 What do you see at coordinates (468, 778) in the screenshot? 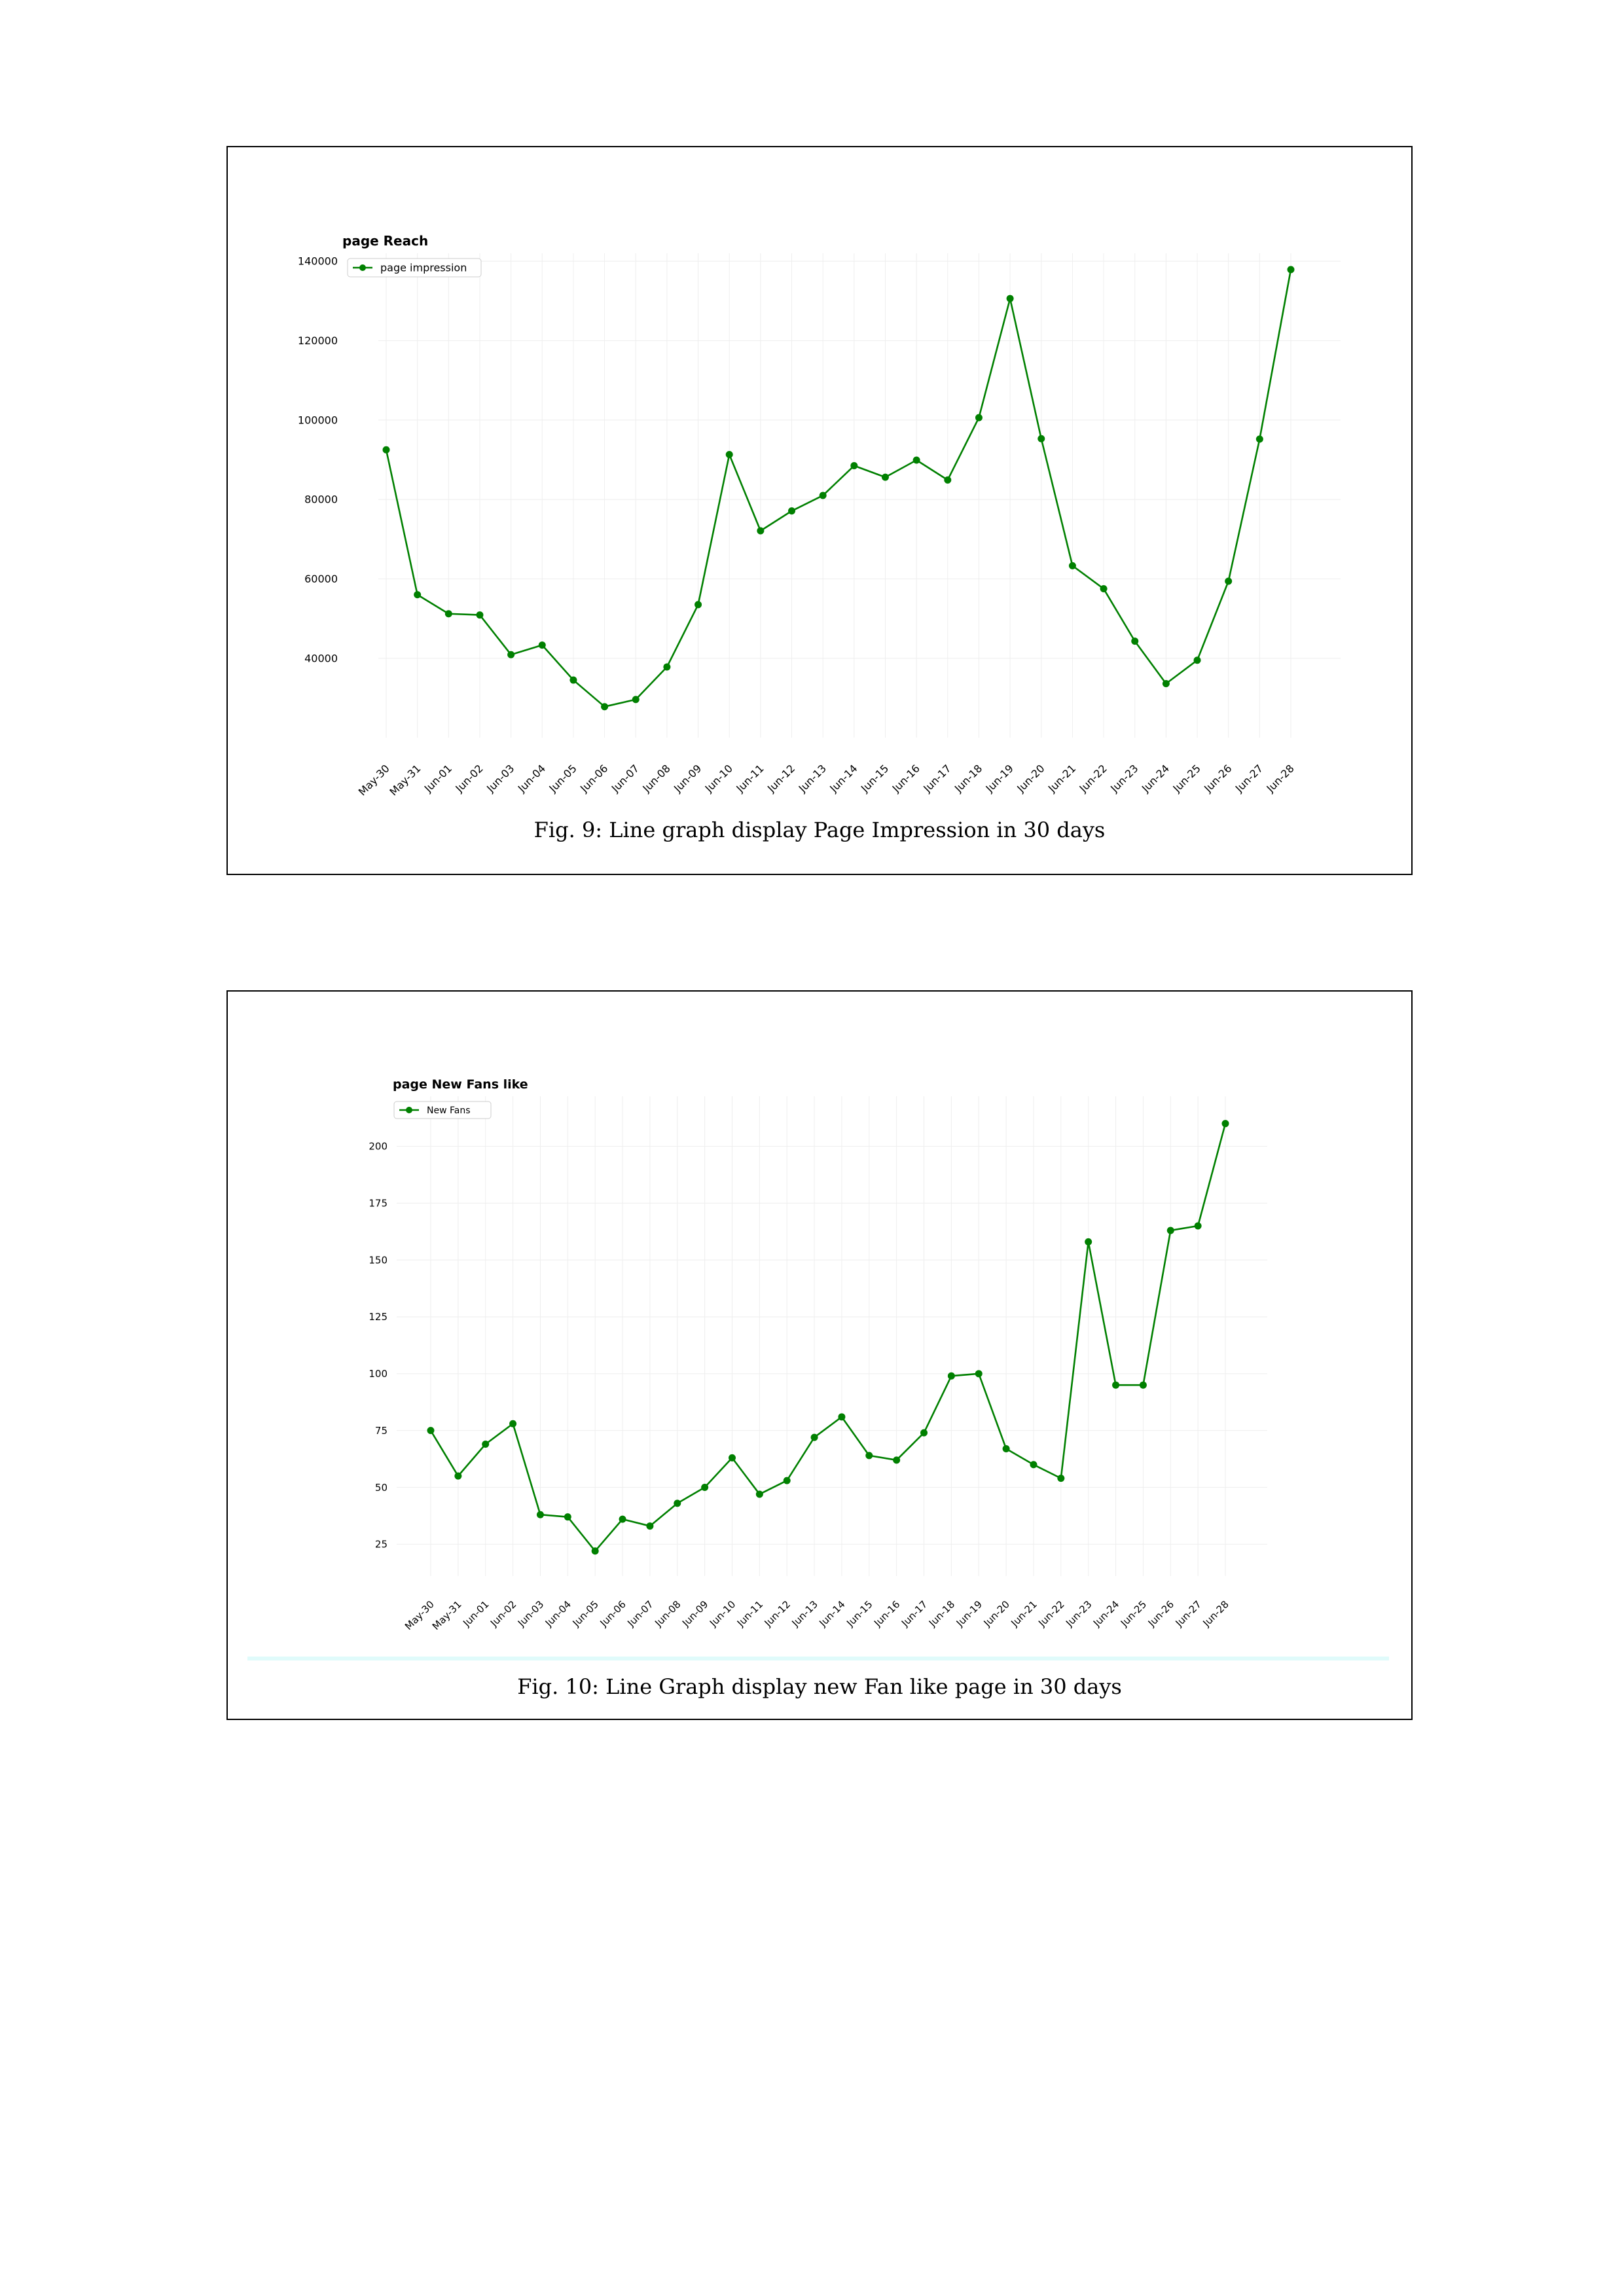
I see `x-tick-label: Jun-02` at bounding box center [468, 778].